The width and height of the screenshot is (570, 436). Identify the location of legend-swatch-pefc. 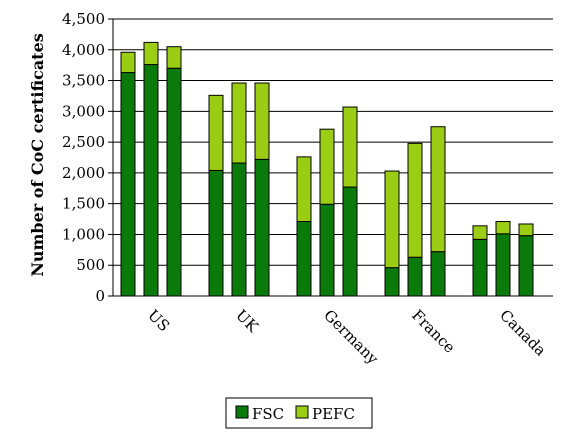
(302, 412).